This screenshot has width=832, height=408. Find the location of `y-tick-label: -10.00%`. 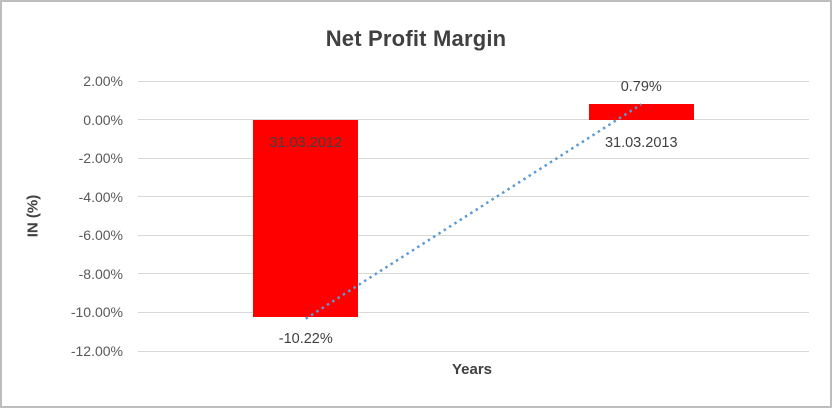

y-tick-label: -10.00% is located at coordinates (96, 312).